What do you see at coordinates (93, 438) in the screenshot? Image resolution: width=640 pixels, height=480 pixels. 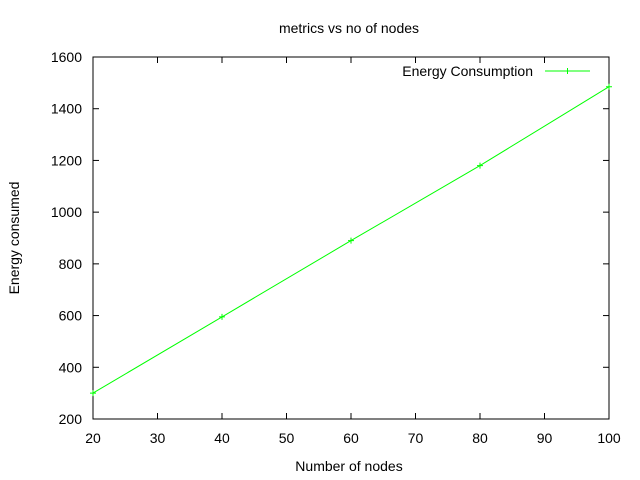 I see `x-tick-label: 20` at bounding box center [93, 438].